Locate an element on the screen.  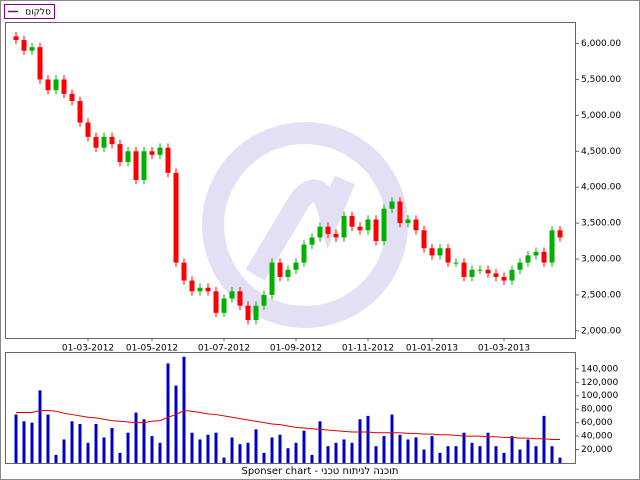
y-tick-label: 60,000 is located at coordinates (597, 423).